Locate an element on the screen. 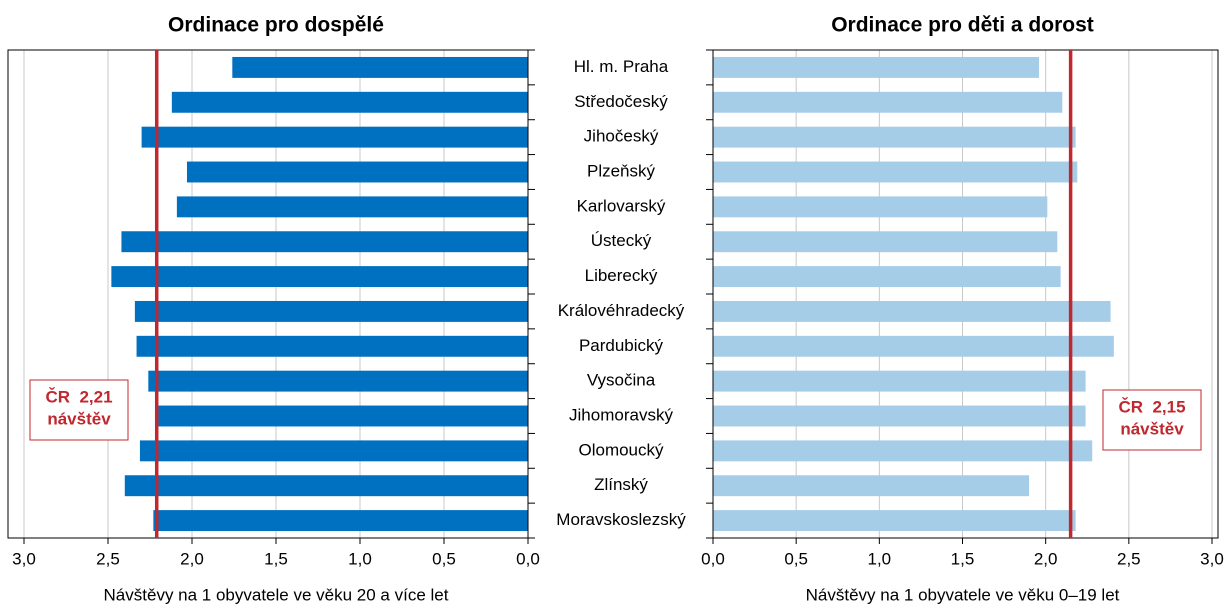  annotation: ČR 2,15 is located at coordinates (1151, 406).